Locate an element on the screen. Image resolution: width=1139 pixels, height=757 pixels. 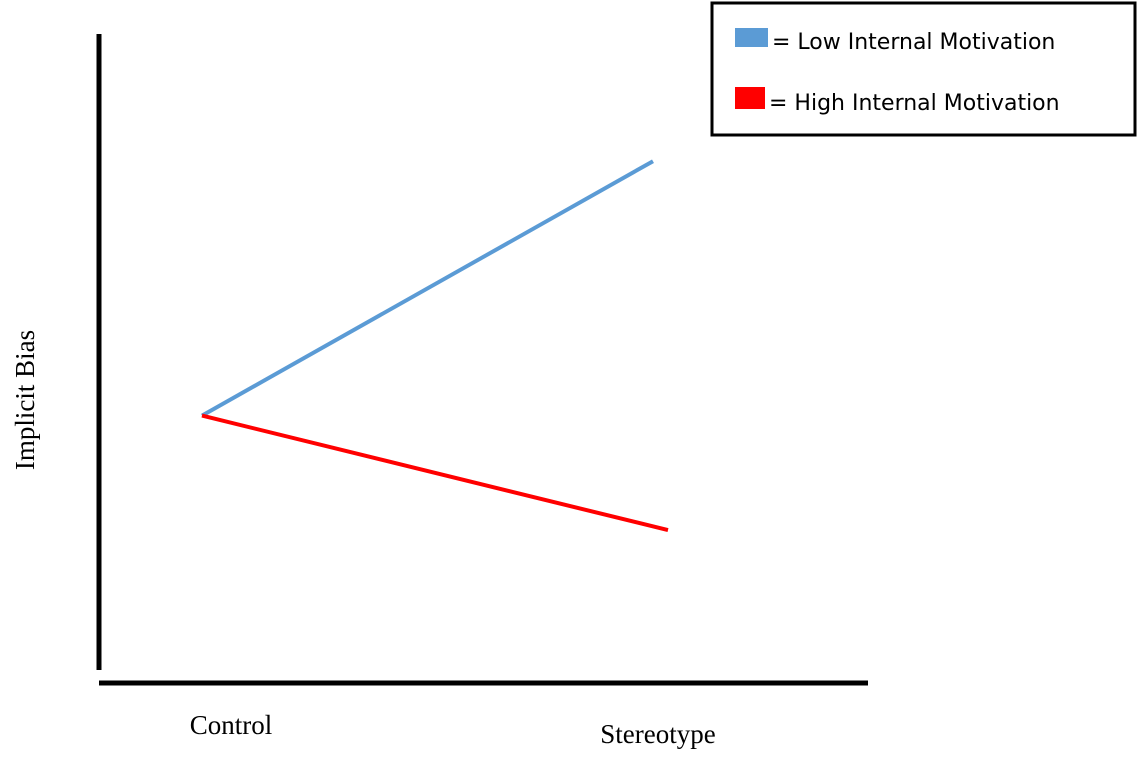
series-line-low-internal-motivation is located at coordinates (427, 288).